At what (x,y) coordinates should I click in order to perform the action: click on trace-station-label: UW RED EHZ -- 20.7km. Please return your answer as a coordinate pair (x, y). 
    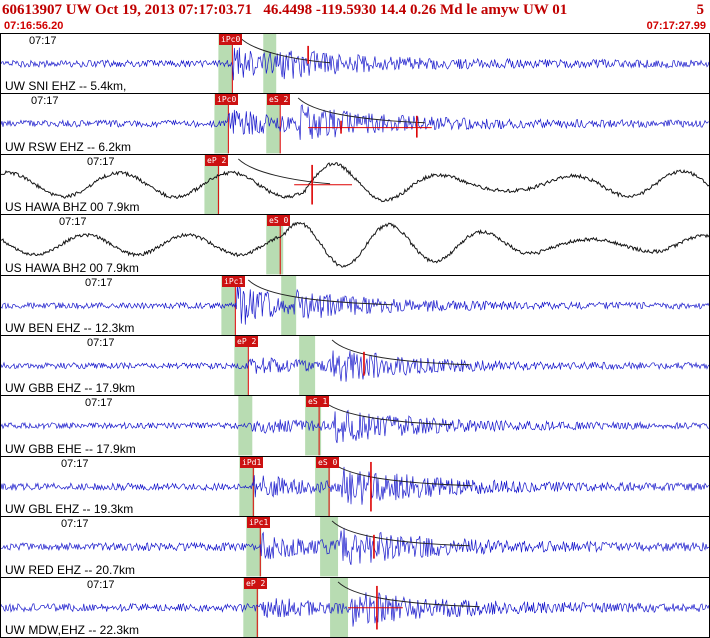
    Looking at the image, I should click on (70, 569).